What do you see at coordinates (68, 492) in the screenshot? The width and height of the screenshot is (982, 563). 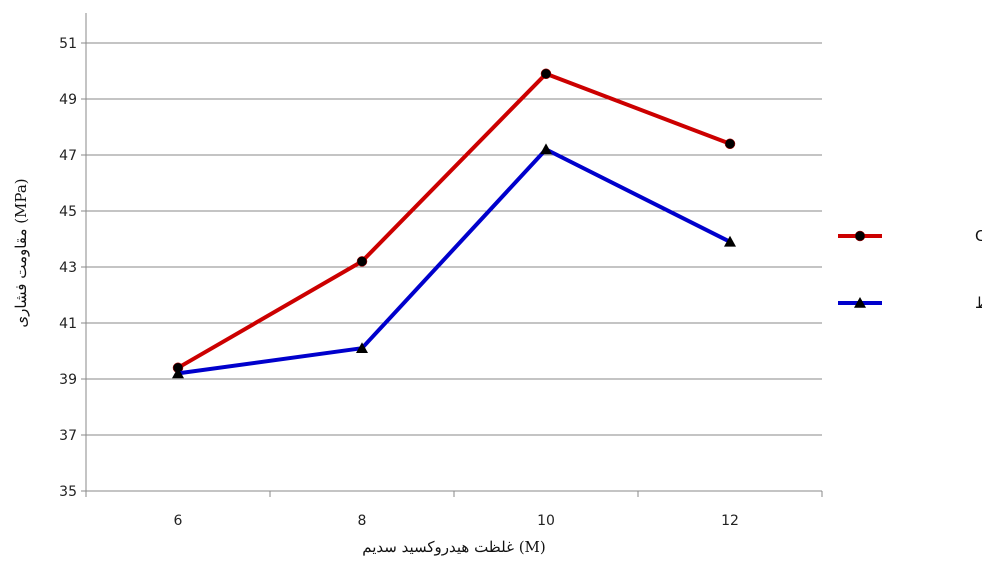 I see `y-tick-label: 35` at bounding box center [68, 492].